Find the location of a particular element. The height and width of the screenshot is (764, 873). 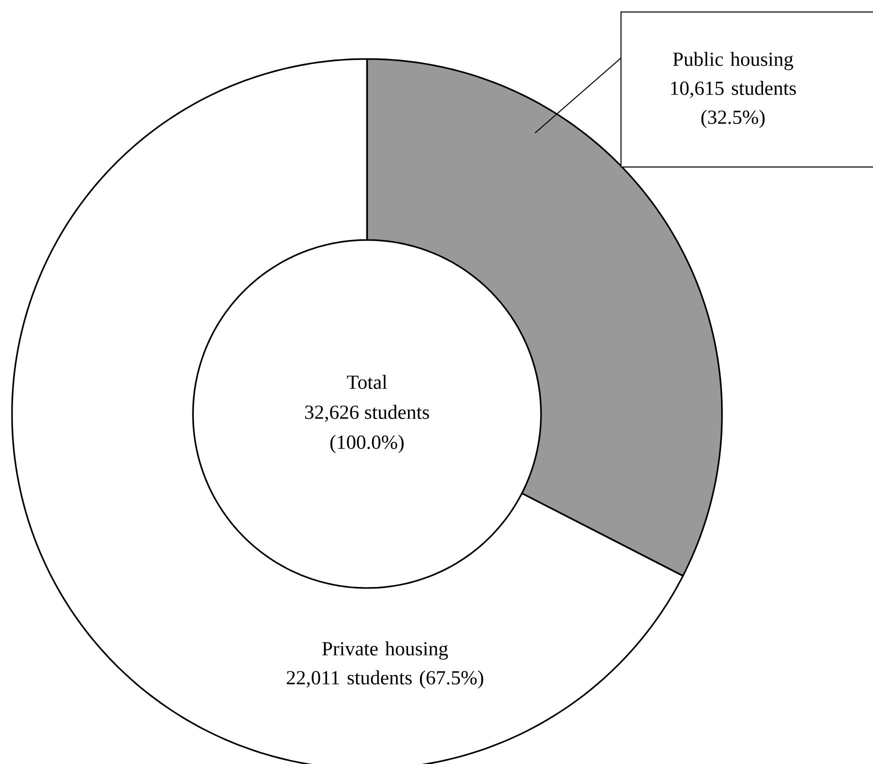

data-label: 22,011 students (67.5%) is located at coordinates (385, 679).